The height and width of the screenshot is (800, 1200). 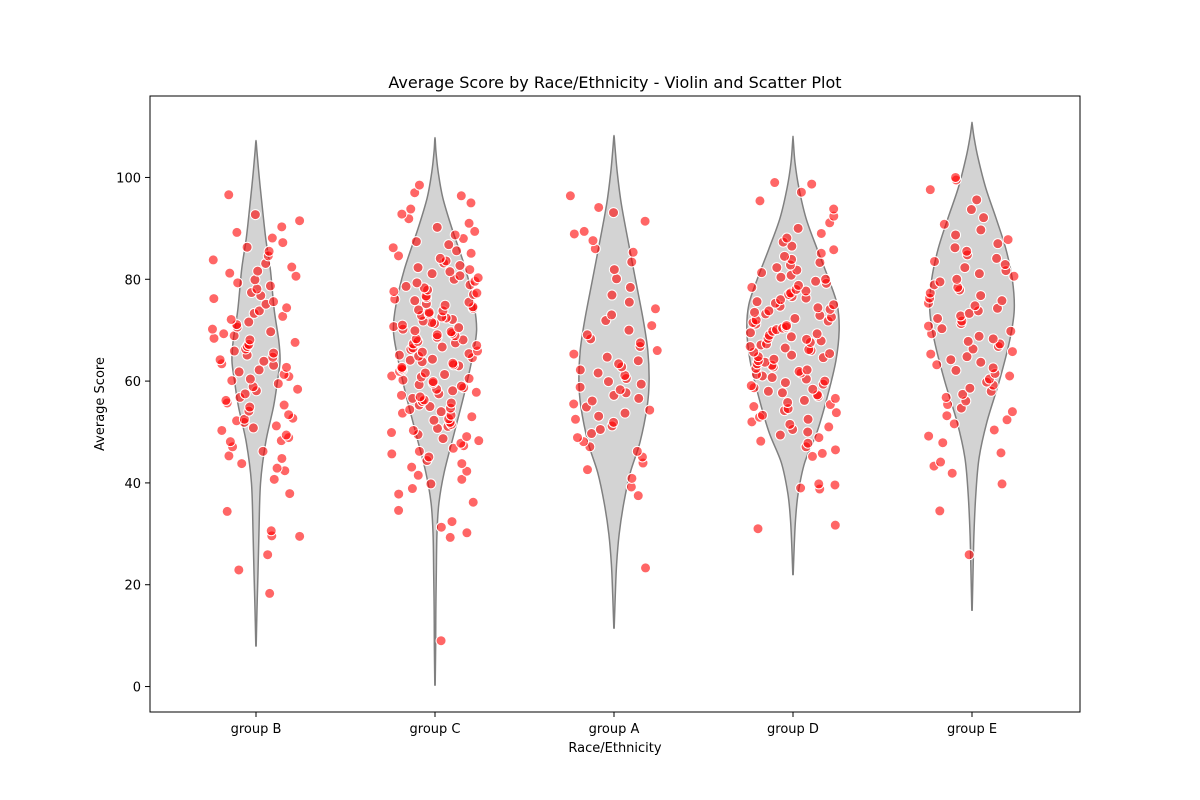 What do you see at coordinates (128, 178) in the screenshot?
I see `y-tick-label: 100` at bounding box center [128, 178].